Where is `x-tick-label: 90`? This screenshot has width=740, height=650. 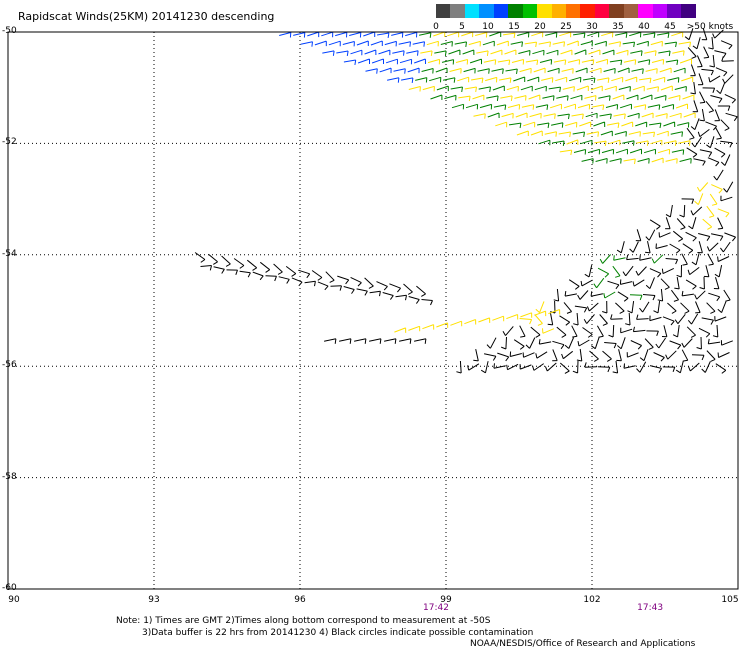
x-tick-label: 90 is located at coordinates (14, 600).